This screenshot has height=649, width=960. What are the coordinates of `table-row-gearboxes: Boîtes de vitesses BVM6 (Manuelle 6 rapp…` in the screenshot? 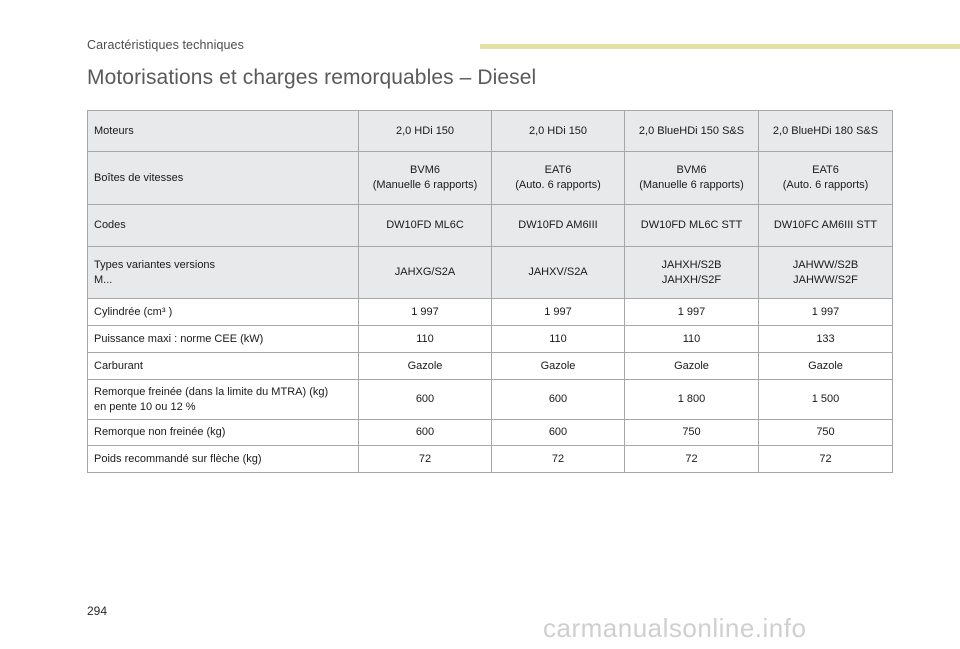 It's located at (490, 178).